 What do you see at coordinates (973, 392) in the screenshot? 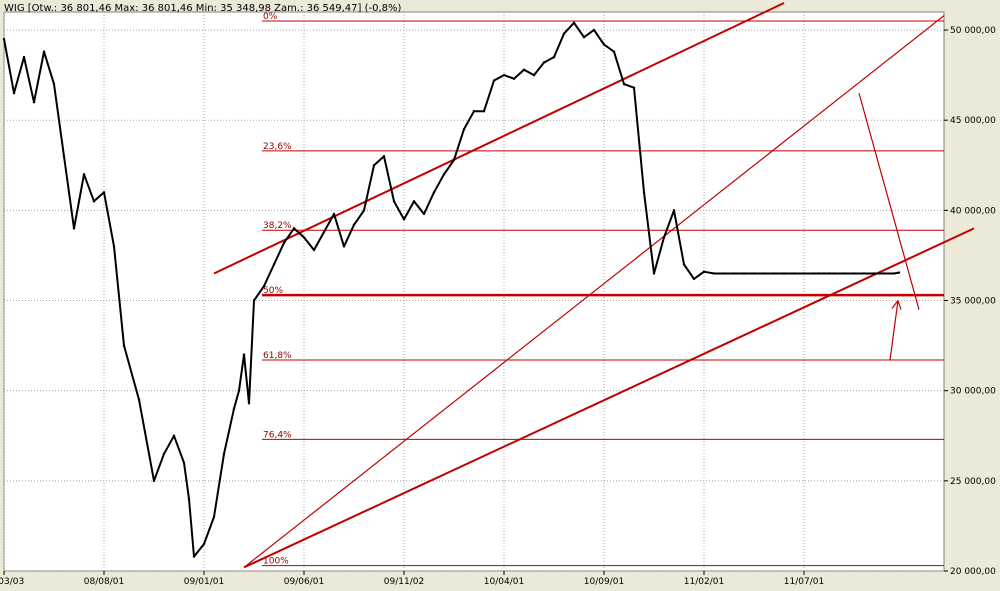
I see `y-tick-label: 30 000,00` at bounding box center [973, 392].